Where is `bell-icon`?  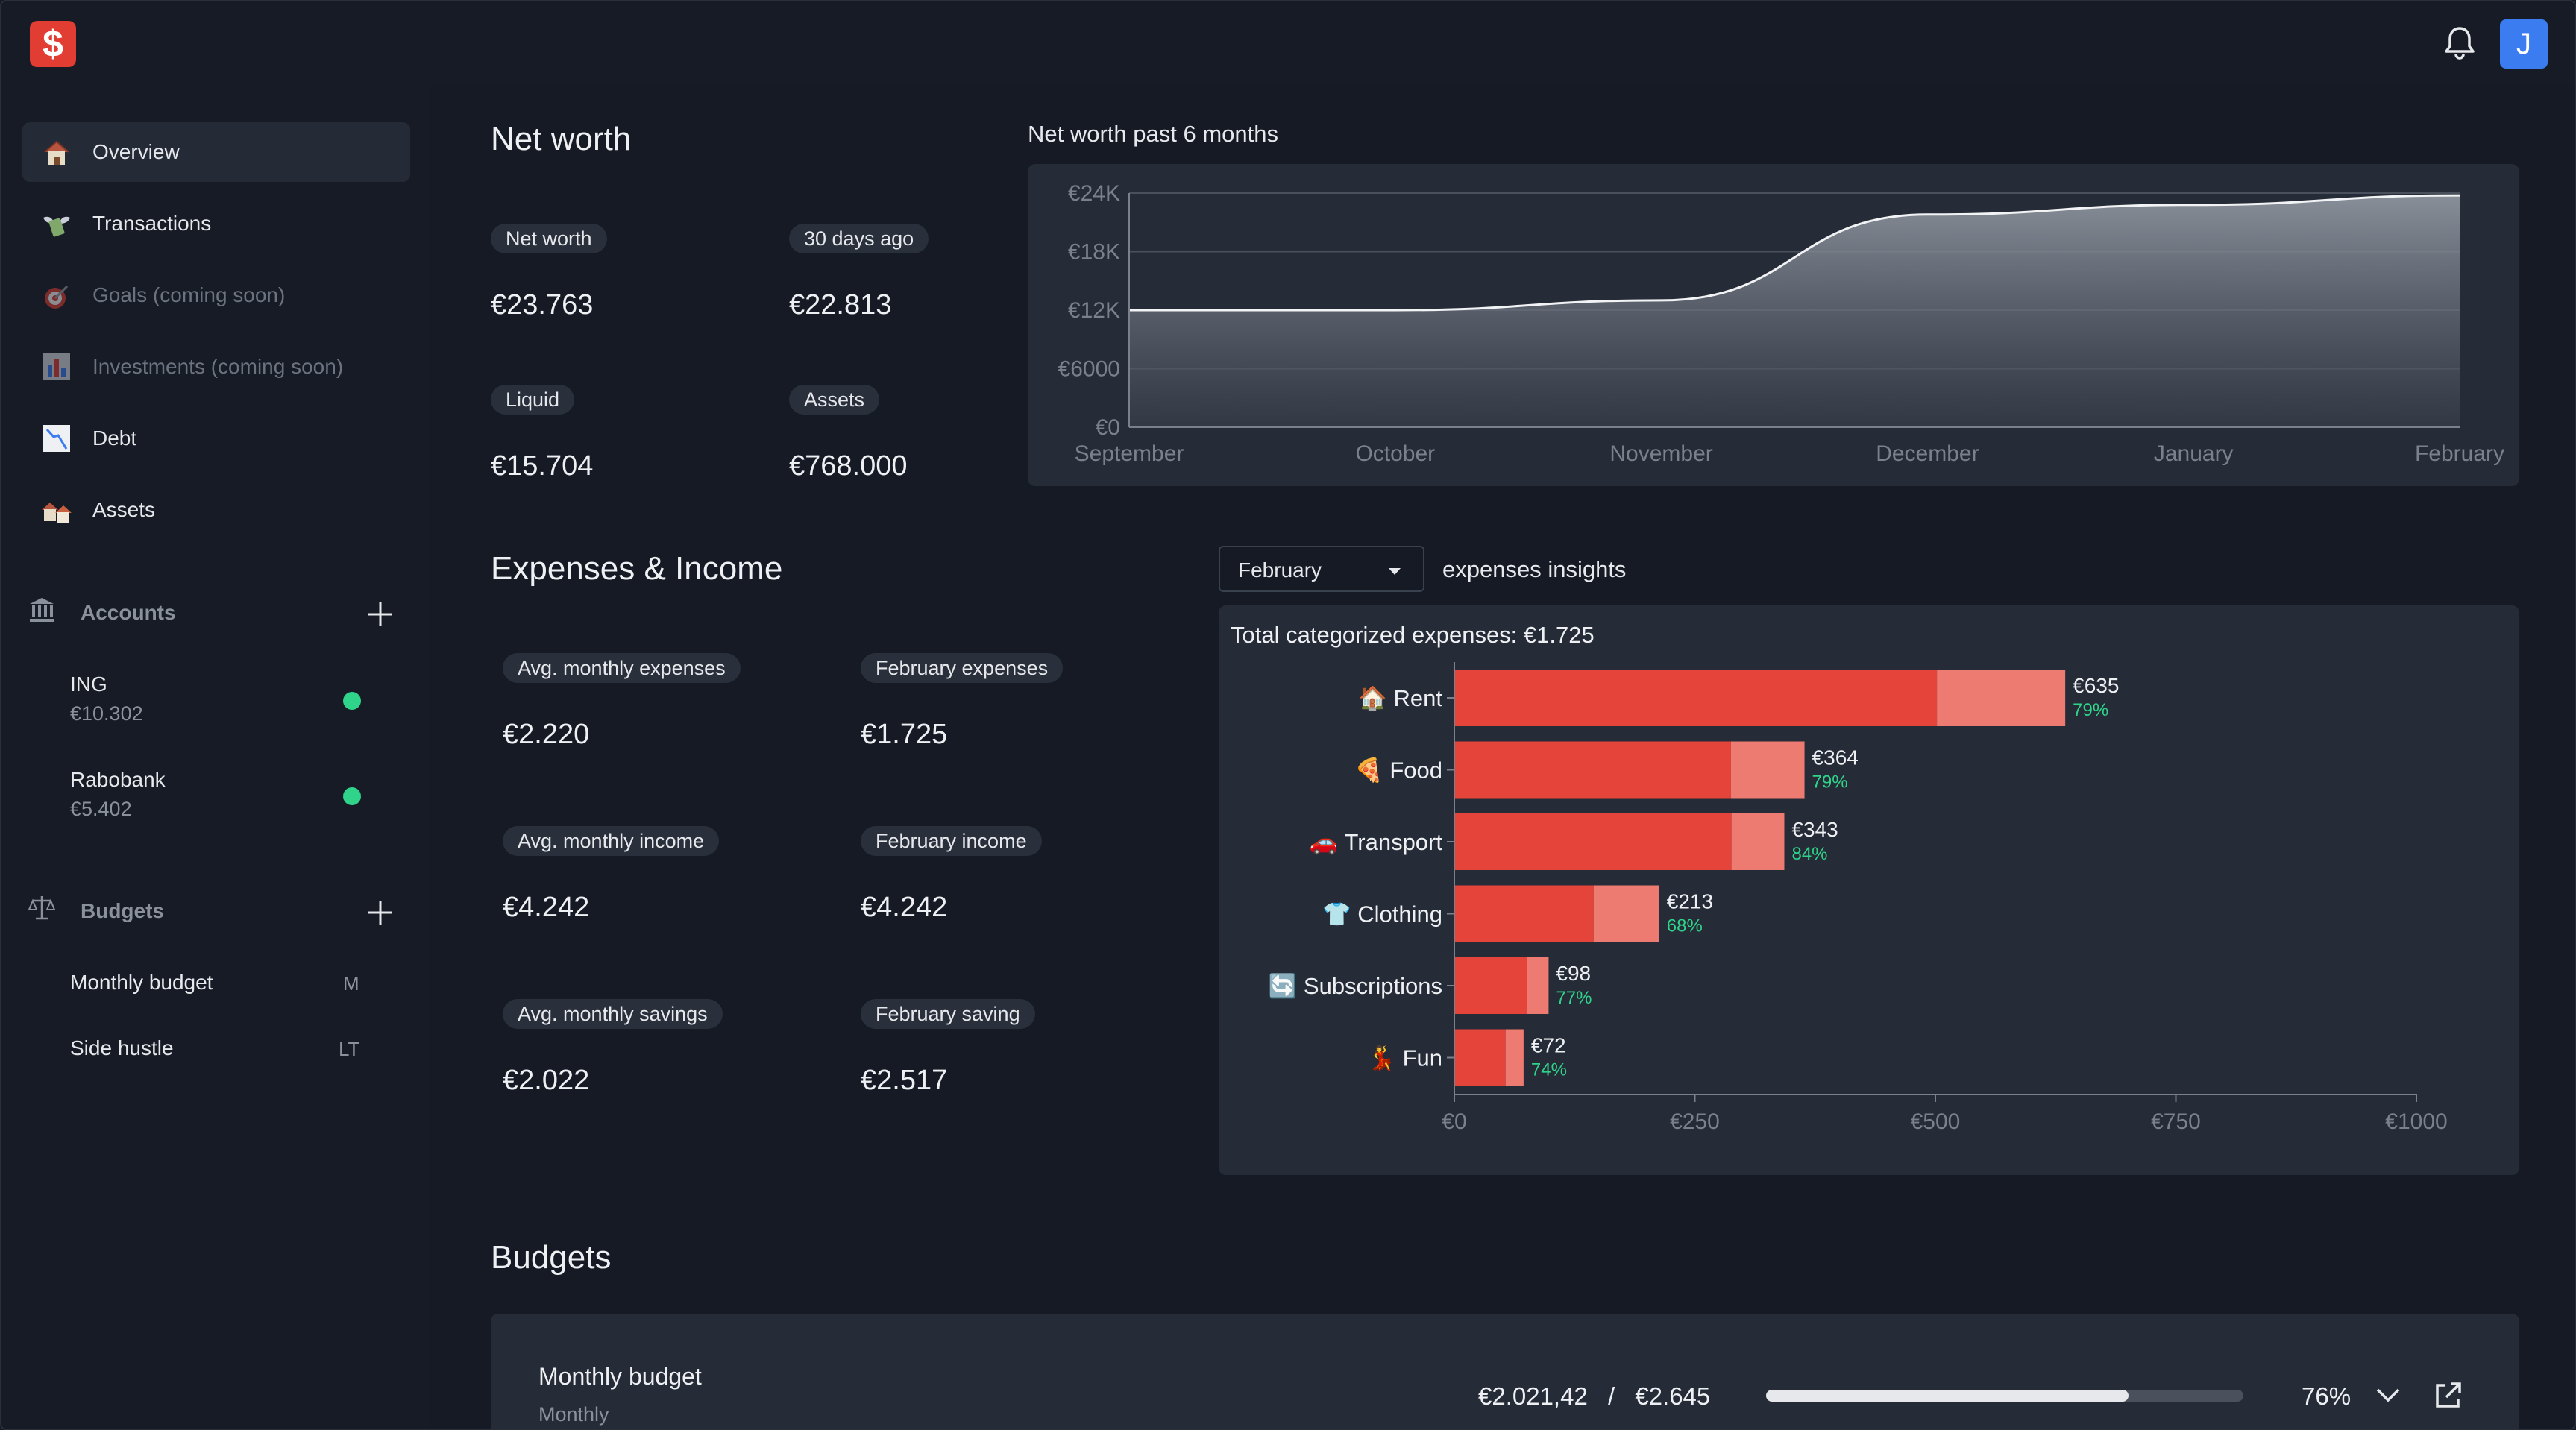
bell-icon is located at coordinates (2460, 43).